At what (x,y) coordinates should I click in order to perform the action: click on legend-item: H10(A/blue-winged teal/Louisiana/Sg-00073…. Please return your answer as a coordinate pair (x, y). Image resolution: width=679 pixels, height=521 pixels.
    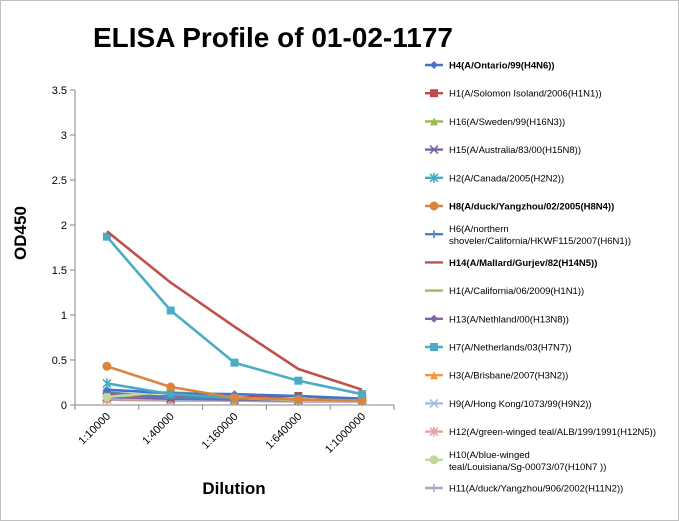
    Looking at the image, I should click on (515, 461).